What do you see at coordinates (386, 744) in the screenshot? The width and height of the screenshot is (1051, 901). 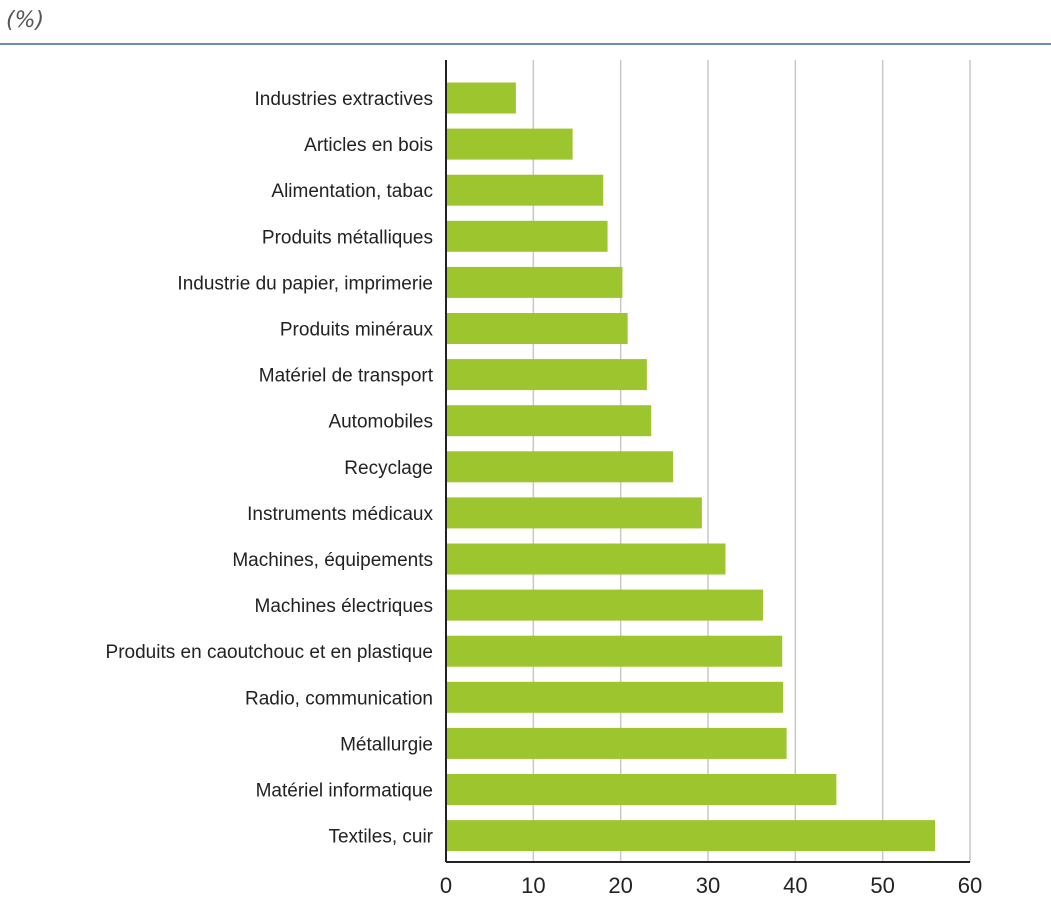 I see `category-label-14: Métallurgie` at bounding box center [386, 744].